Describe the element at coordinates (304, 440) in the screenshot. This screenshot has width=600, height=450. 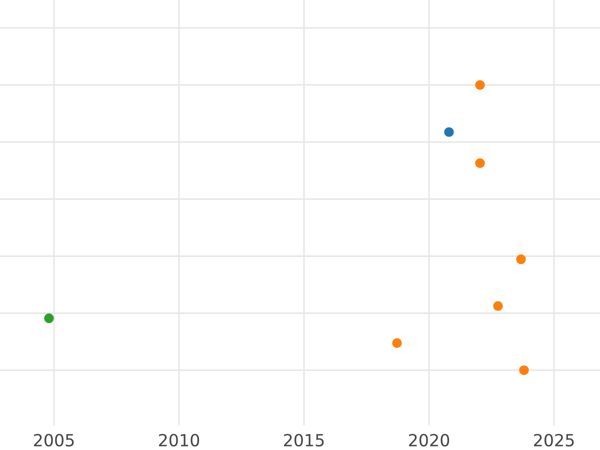
I see `x-tick-label: 2015` at that location.